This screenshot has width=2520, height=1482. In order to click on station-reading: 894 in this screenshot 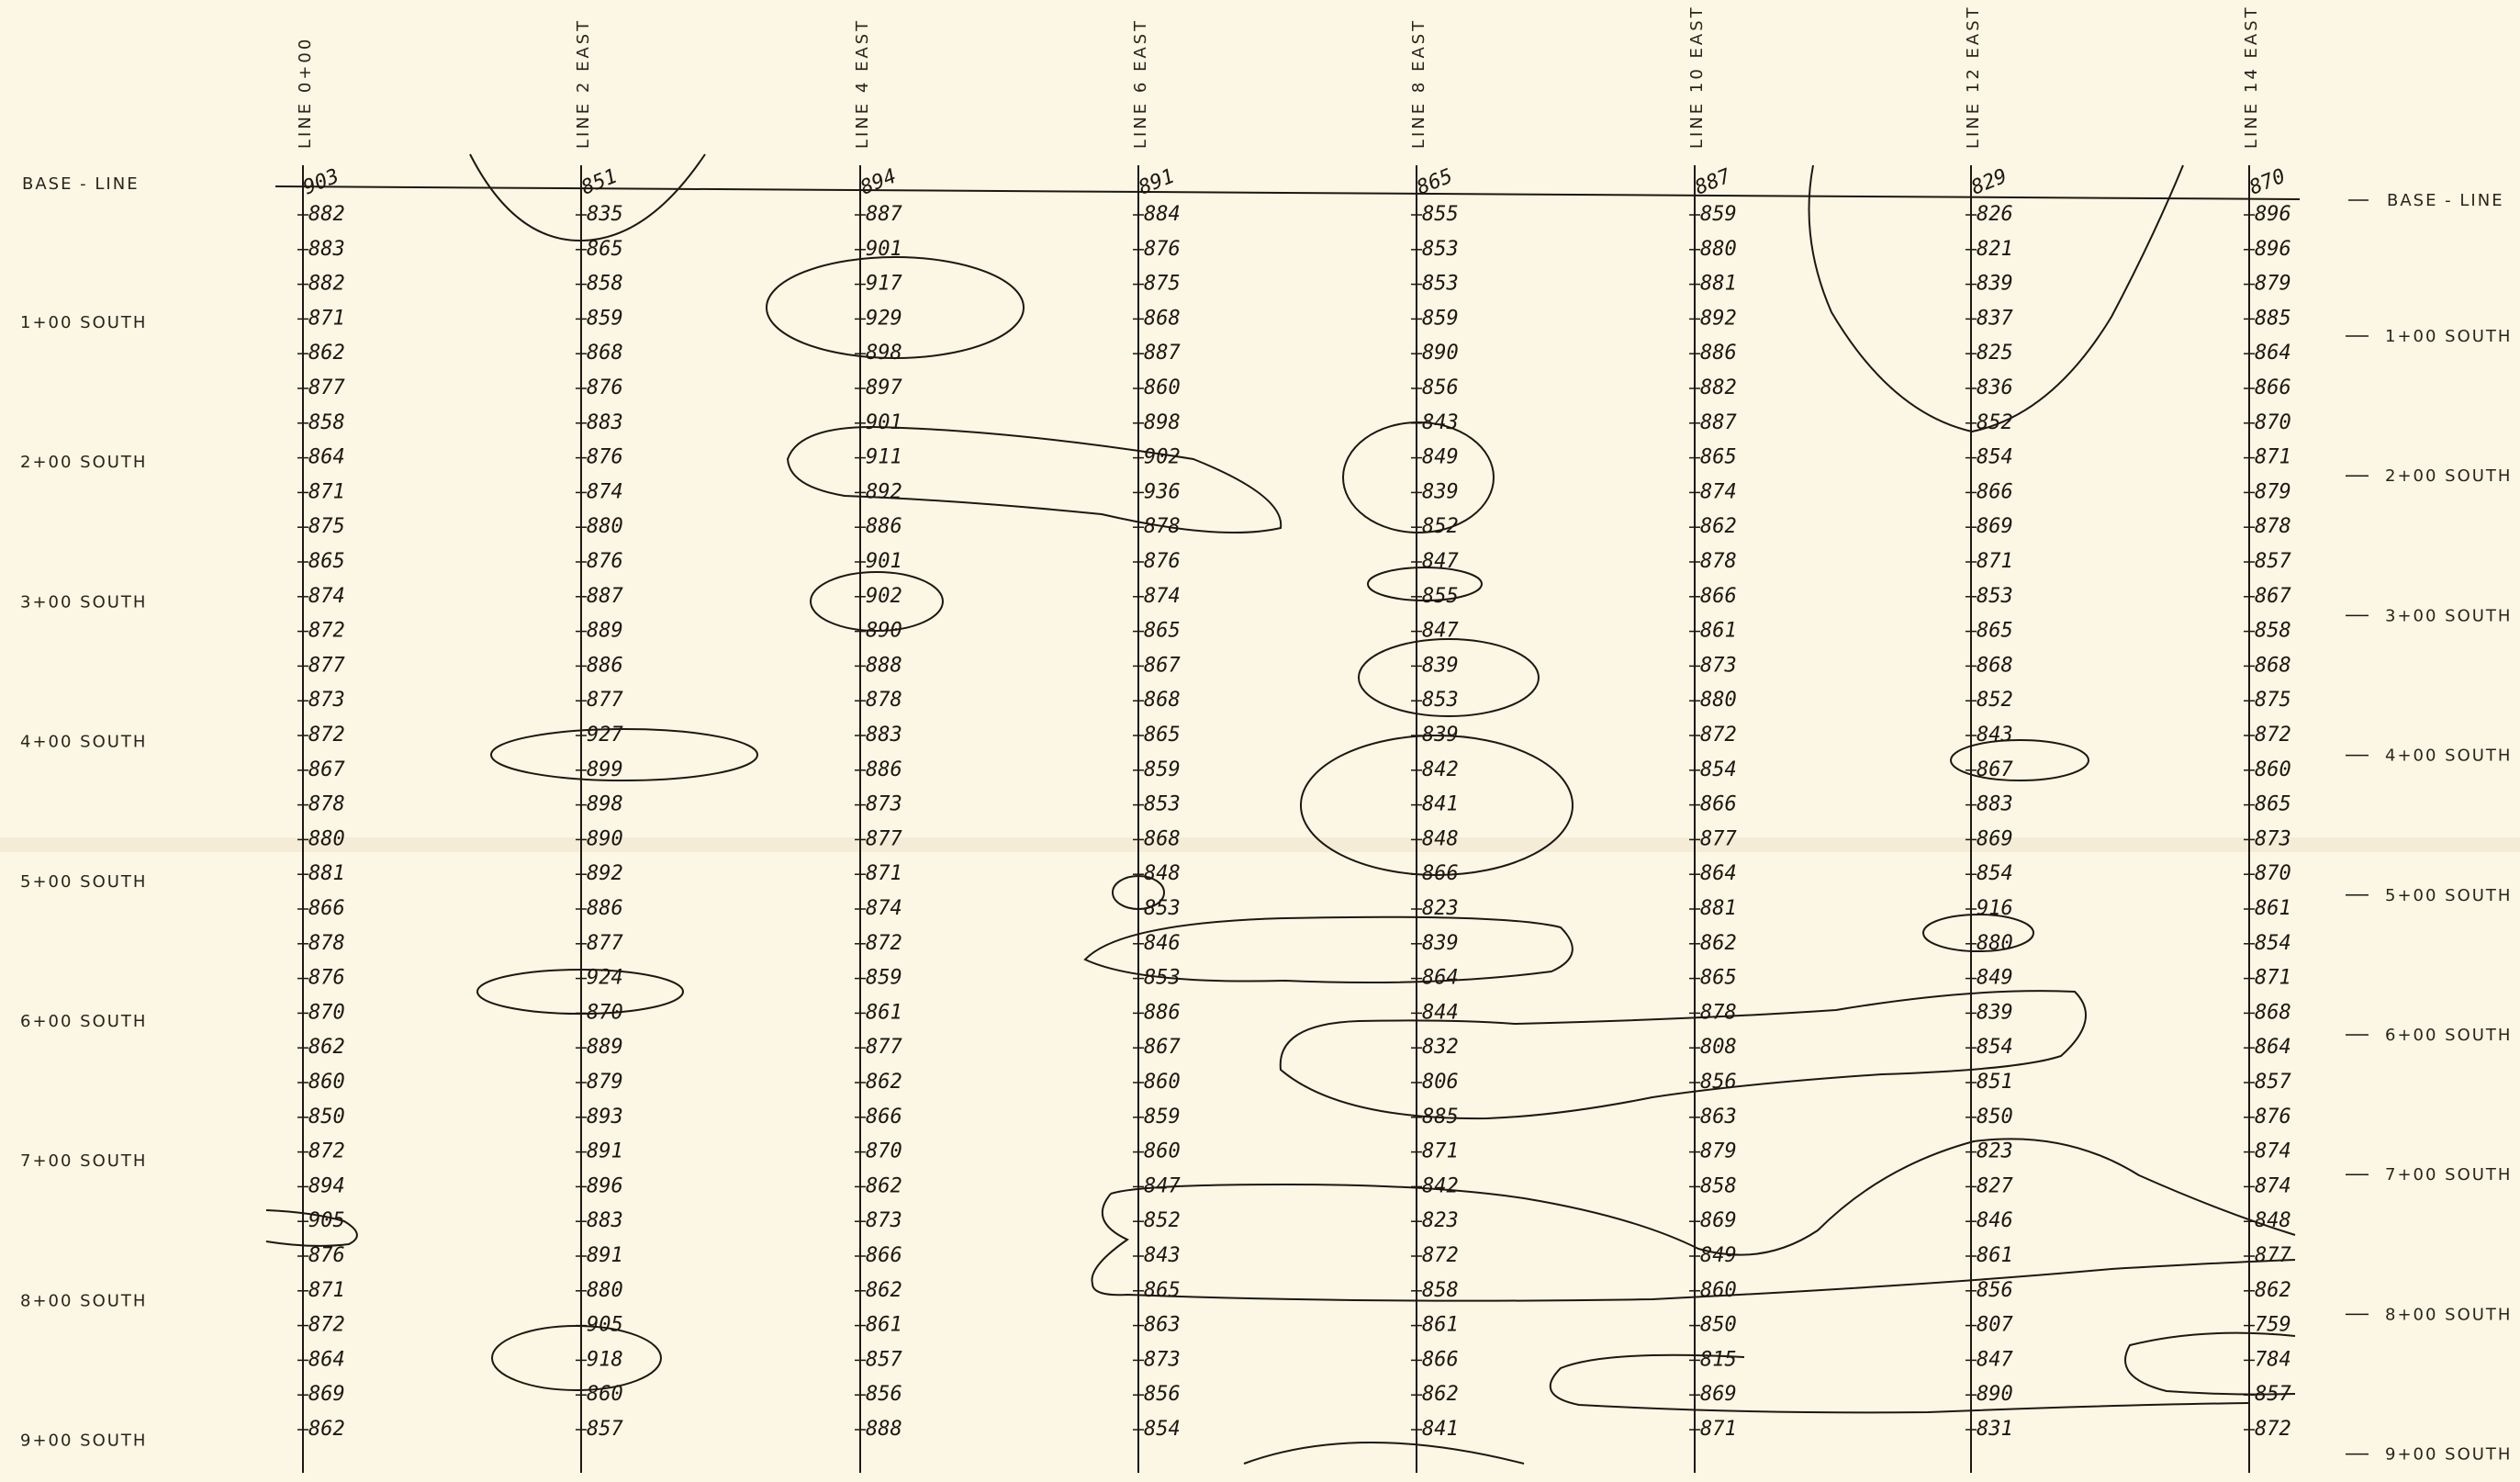, I will do `click(326, 1185)`.